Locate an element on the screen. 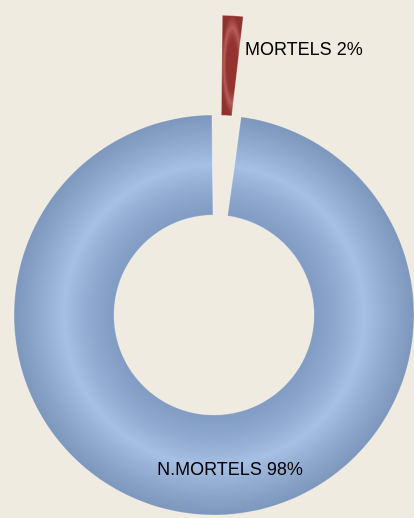  slice-label: N.MORTELS 98% is located at coordinates (230, 469).